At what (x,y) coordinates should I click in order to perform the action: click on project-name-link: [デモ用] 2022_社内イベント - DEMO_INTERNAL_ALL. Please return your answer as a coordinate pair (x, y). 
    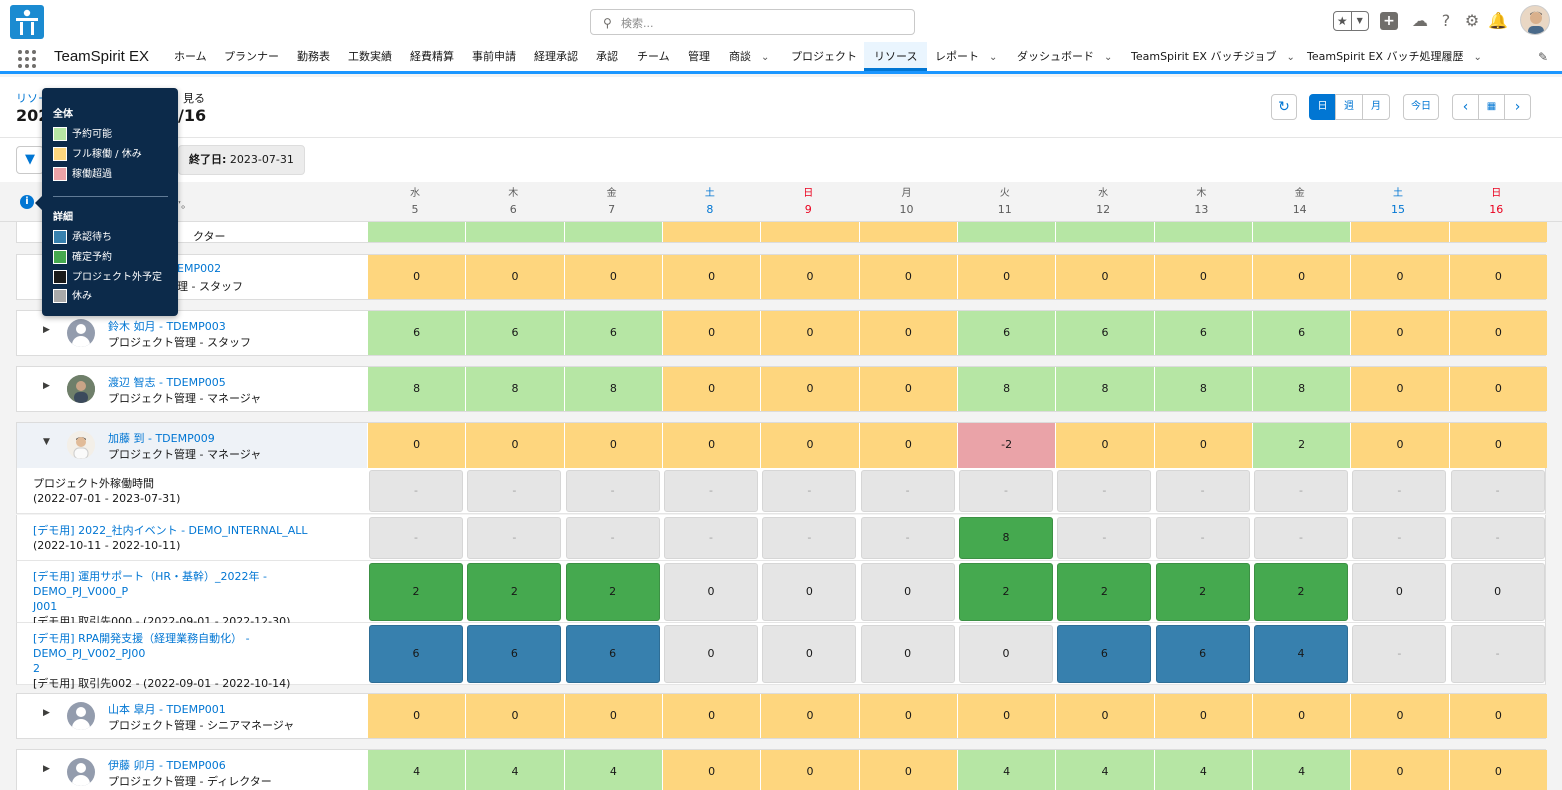
    Looking at the image, I should click on (170, 530).